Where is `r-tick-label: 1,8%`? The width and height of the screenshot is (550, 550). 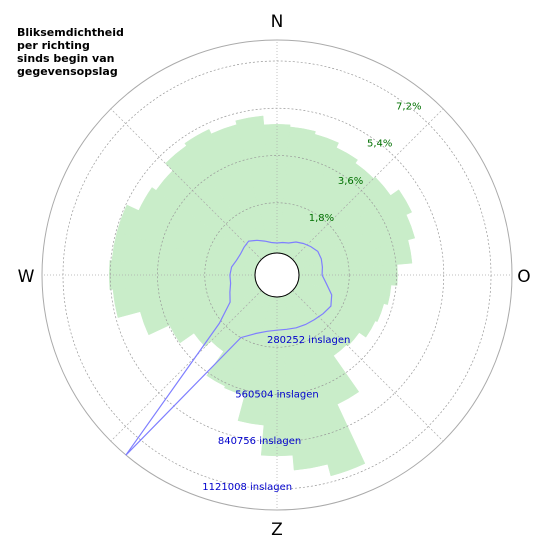
r-tick-label: 1,8% is located at coordinates (321, 218).